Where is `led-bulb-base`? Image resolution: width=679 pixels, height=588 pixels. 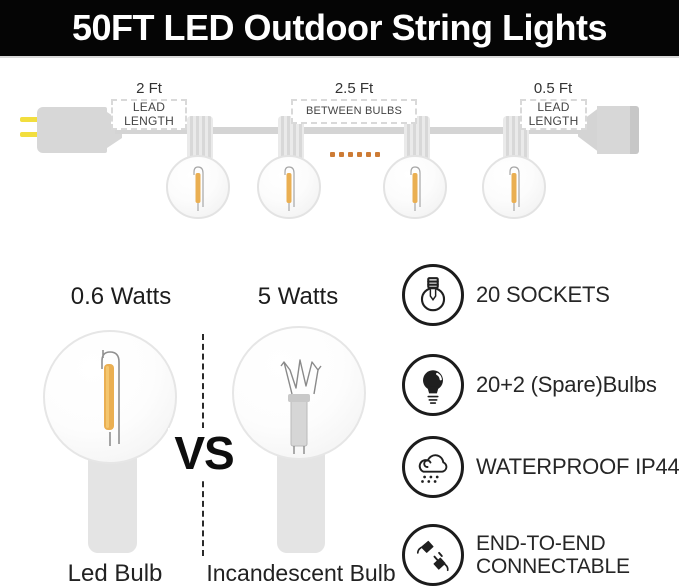
led-bulb-base is located at coordinates (112, 501).